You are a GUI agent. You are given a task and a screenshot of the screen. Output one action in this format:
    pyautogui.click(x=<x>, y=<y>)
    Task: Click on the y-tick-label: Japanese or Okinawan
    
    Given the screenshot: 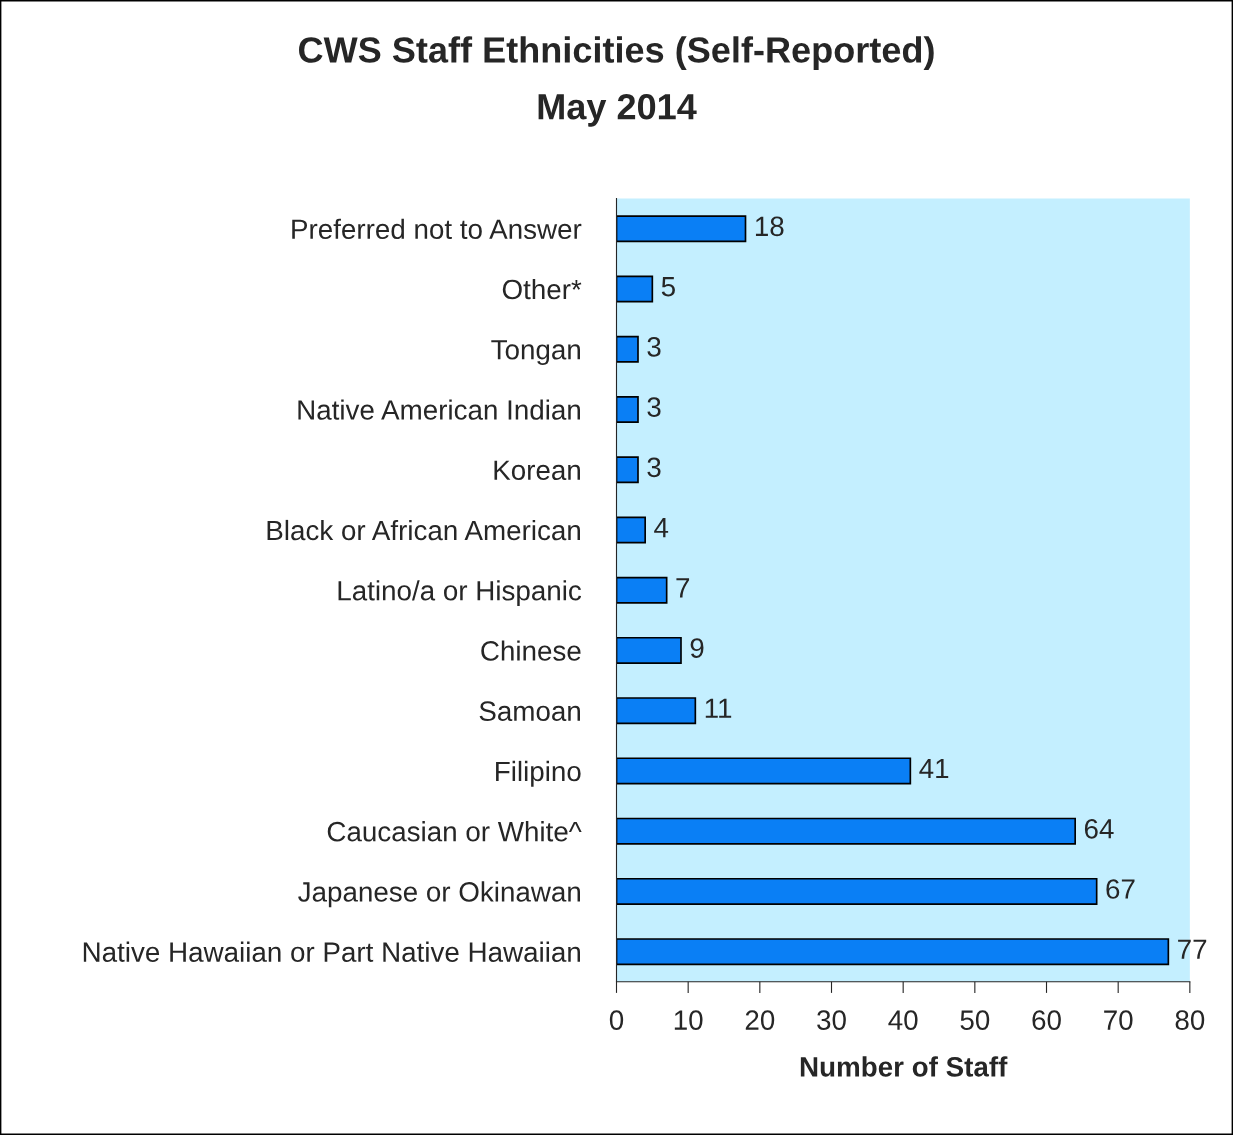 What is the action you would take?
    pyautogui.click(x=439, y=894)
    